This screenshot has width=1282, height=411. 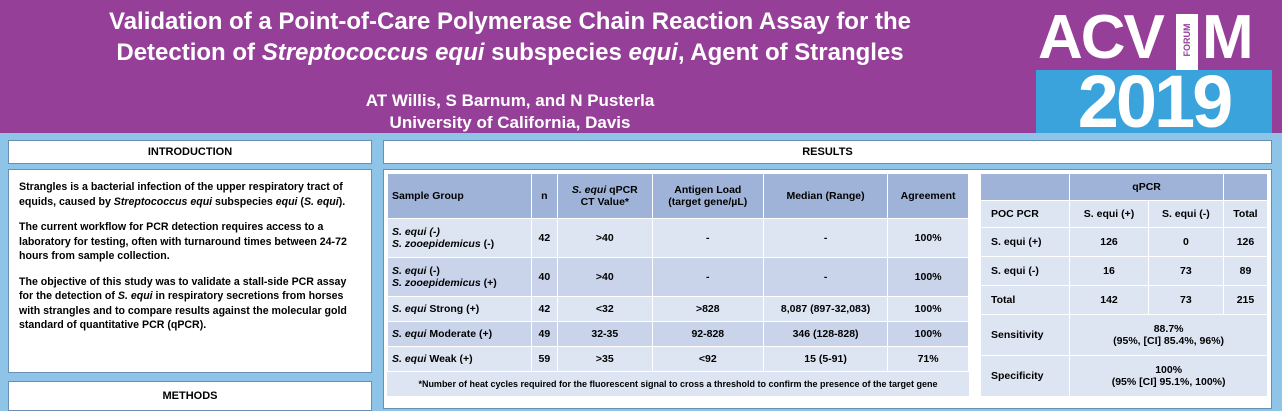 What do you see at coordinates (544, 309) in the screenshot?
I see `text: 42` at bounding box center [544, 309].